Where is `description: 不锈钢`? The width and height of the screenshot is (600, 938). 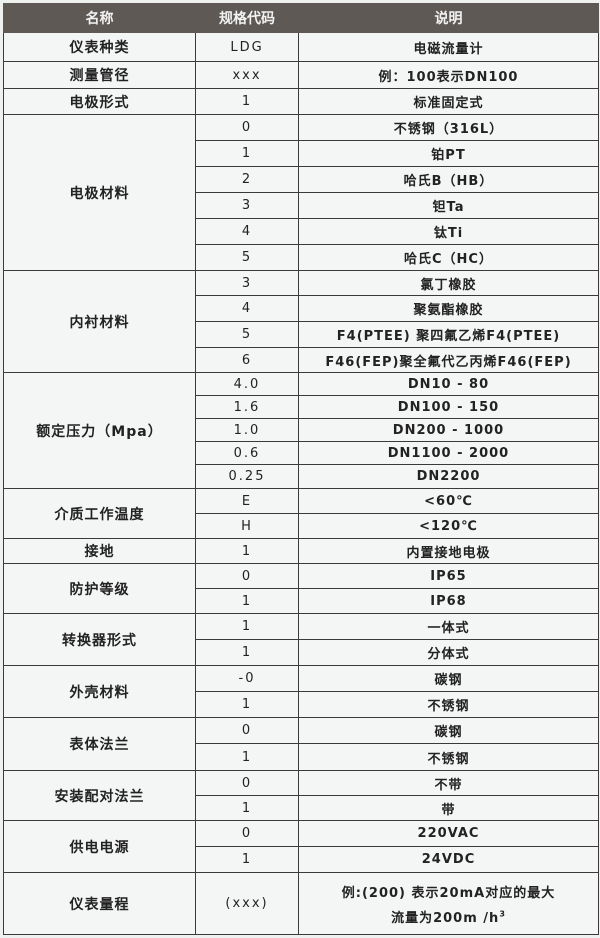 description: 不锈钢 is located at coordinates (448, 704).